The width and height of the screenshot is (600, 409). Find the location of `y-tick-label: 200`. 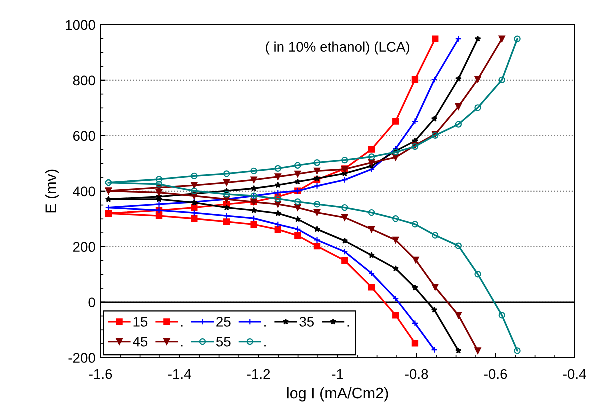

y-tick-label: 200 is located at coordinates (84, 247).